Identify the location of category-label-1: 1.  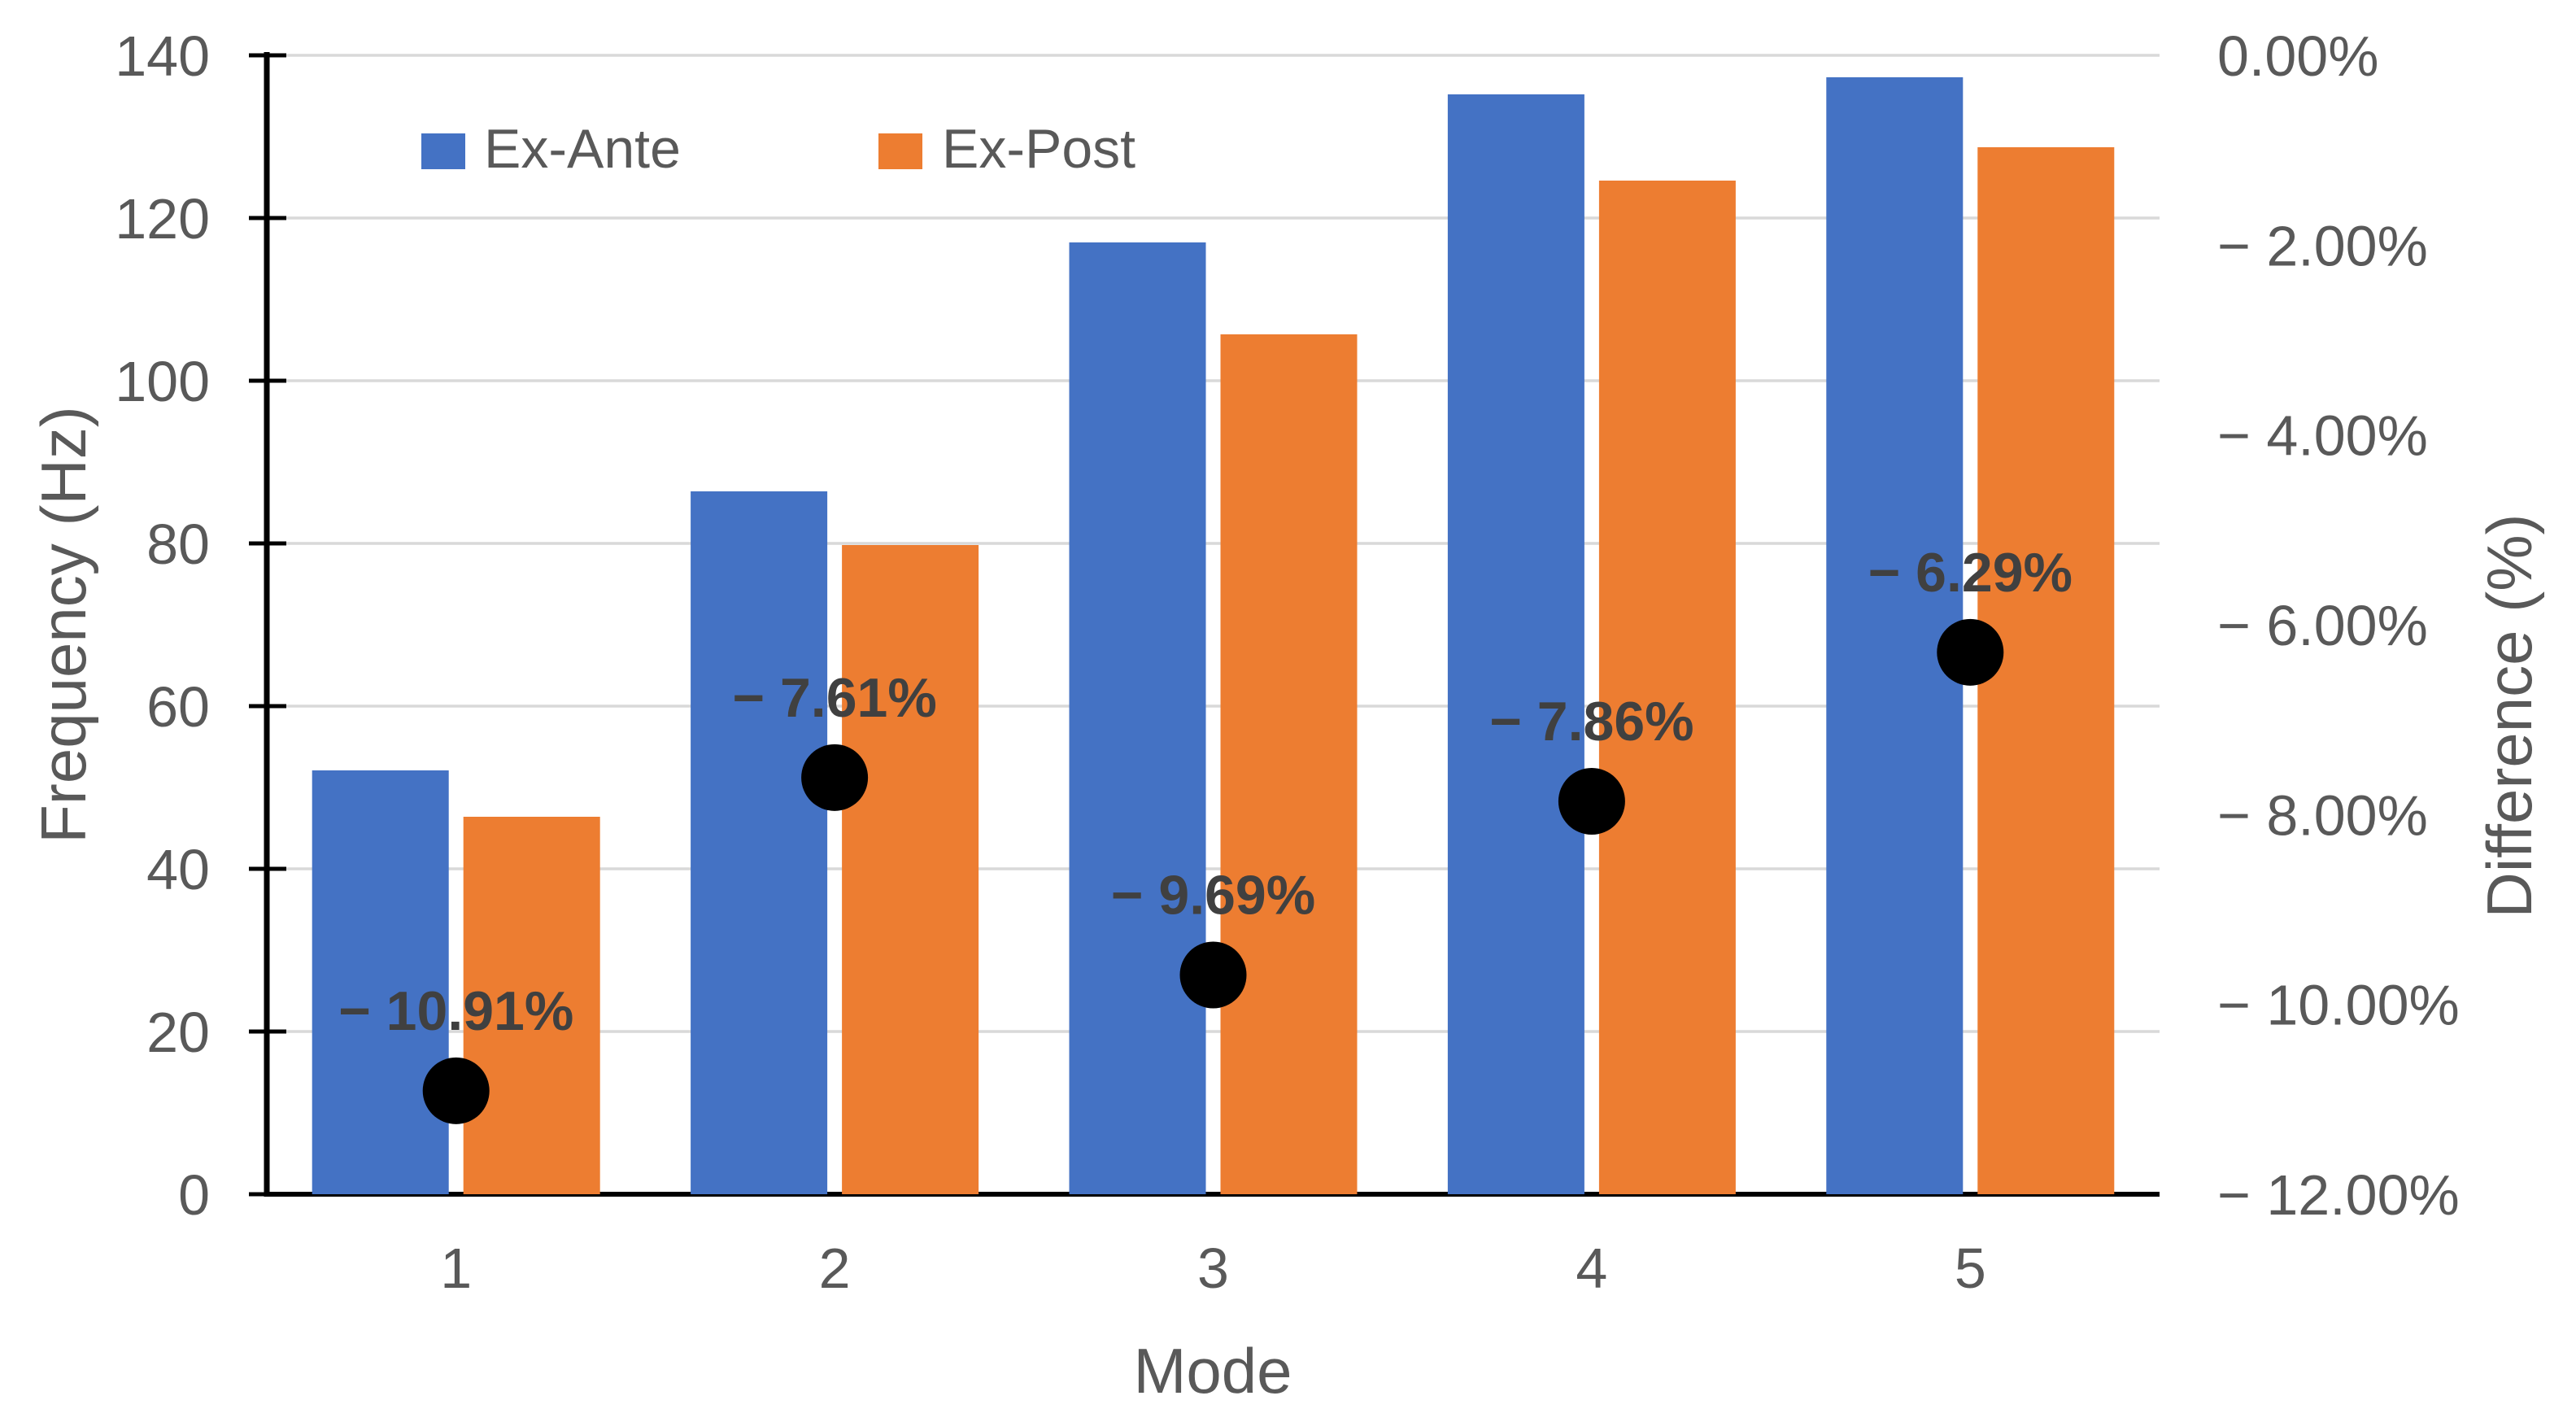
(456, 1268).